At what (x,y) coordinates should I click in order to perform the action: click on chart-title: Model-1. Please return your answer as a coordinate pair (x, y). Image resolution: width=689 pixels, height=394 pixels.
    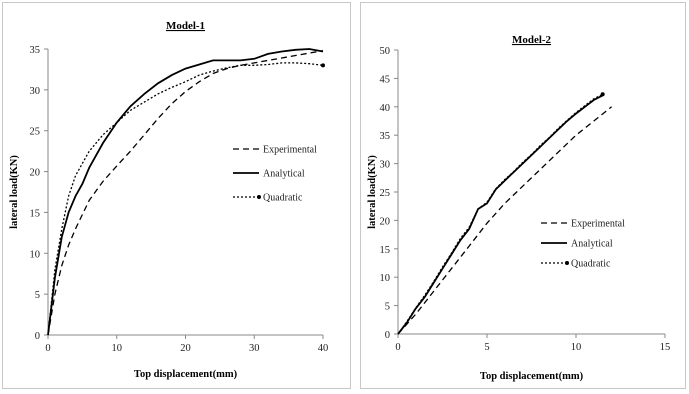
    Looking at the image, I should click on (185, 26).